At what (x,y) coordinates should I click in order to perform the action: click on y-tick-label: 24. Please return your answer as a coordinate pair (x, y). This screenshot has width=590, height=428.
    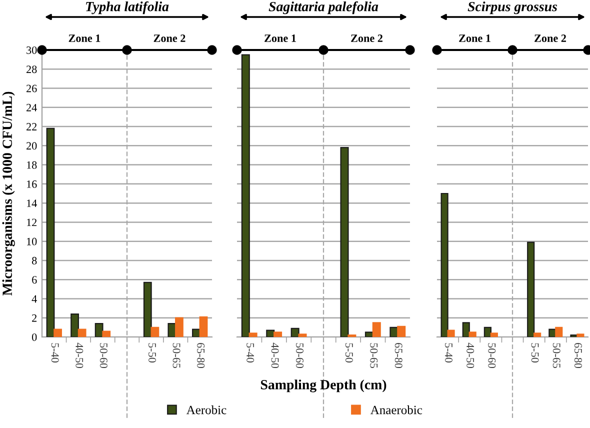
    Looking at the image, I should click on (31, 108).